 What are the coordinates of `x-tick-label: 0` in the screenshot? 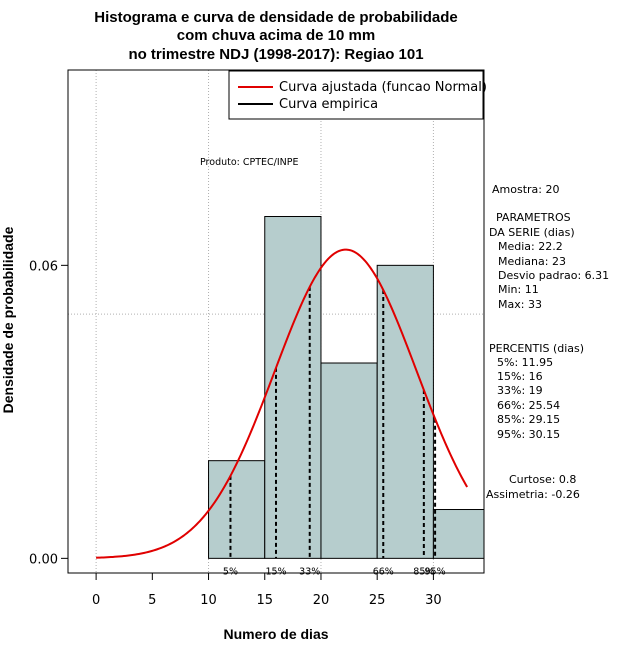 It's located at (96, 600).